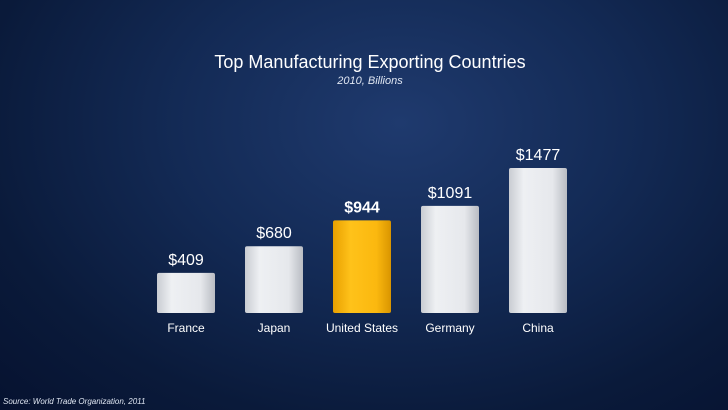 This screenshot has width=728, height=410. I want to click on bar-germany, so click(450, 259).